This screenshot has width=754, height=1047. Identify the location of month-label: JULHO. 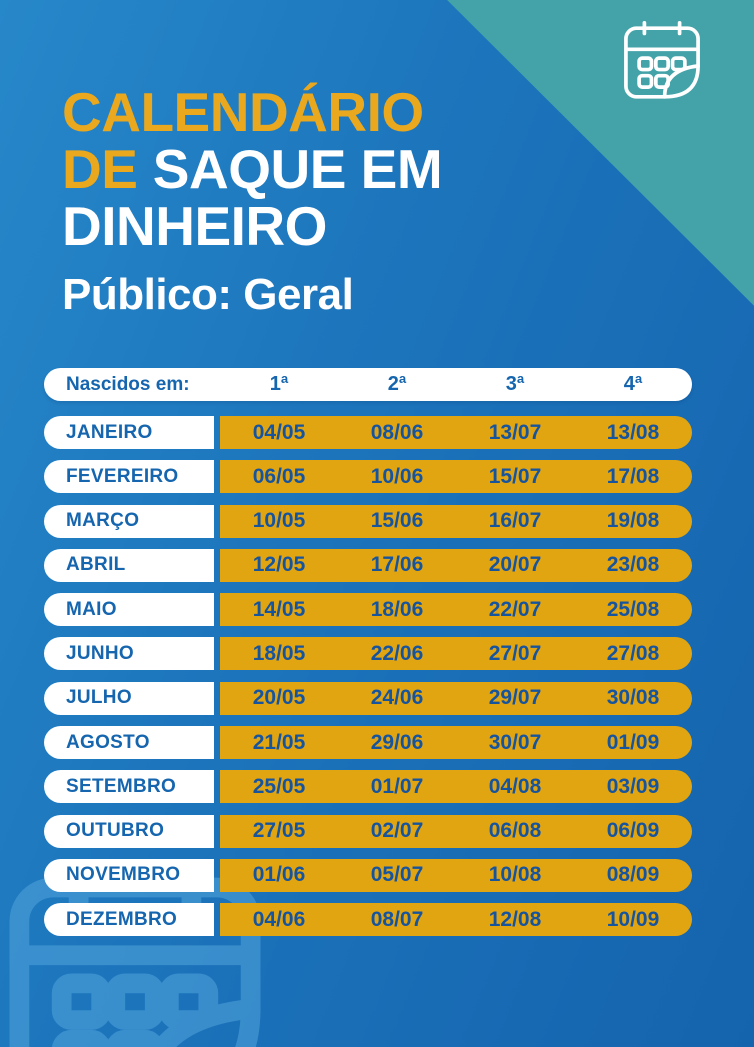
(99, 698).